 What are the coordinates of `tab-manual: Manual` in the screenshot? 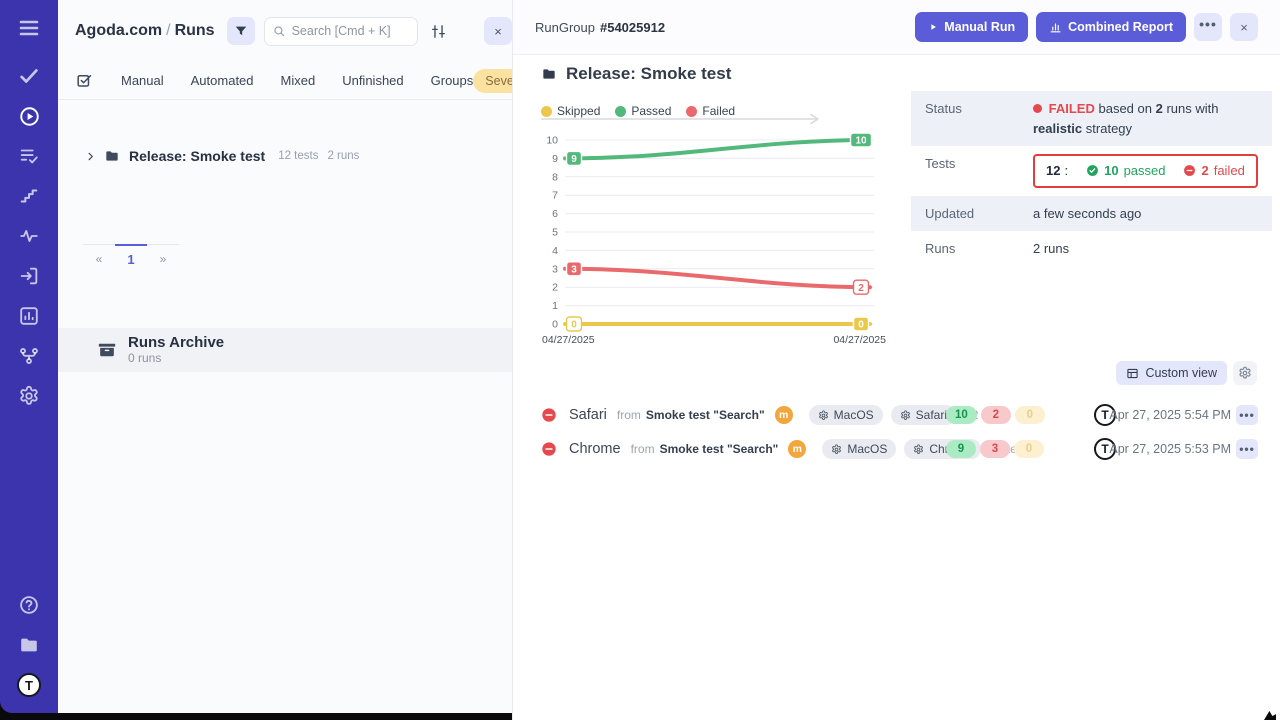 It's located at (142, 80).